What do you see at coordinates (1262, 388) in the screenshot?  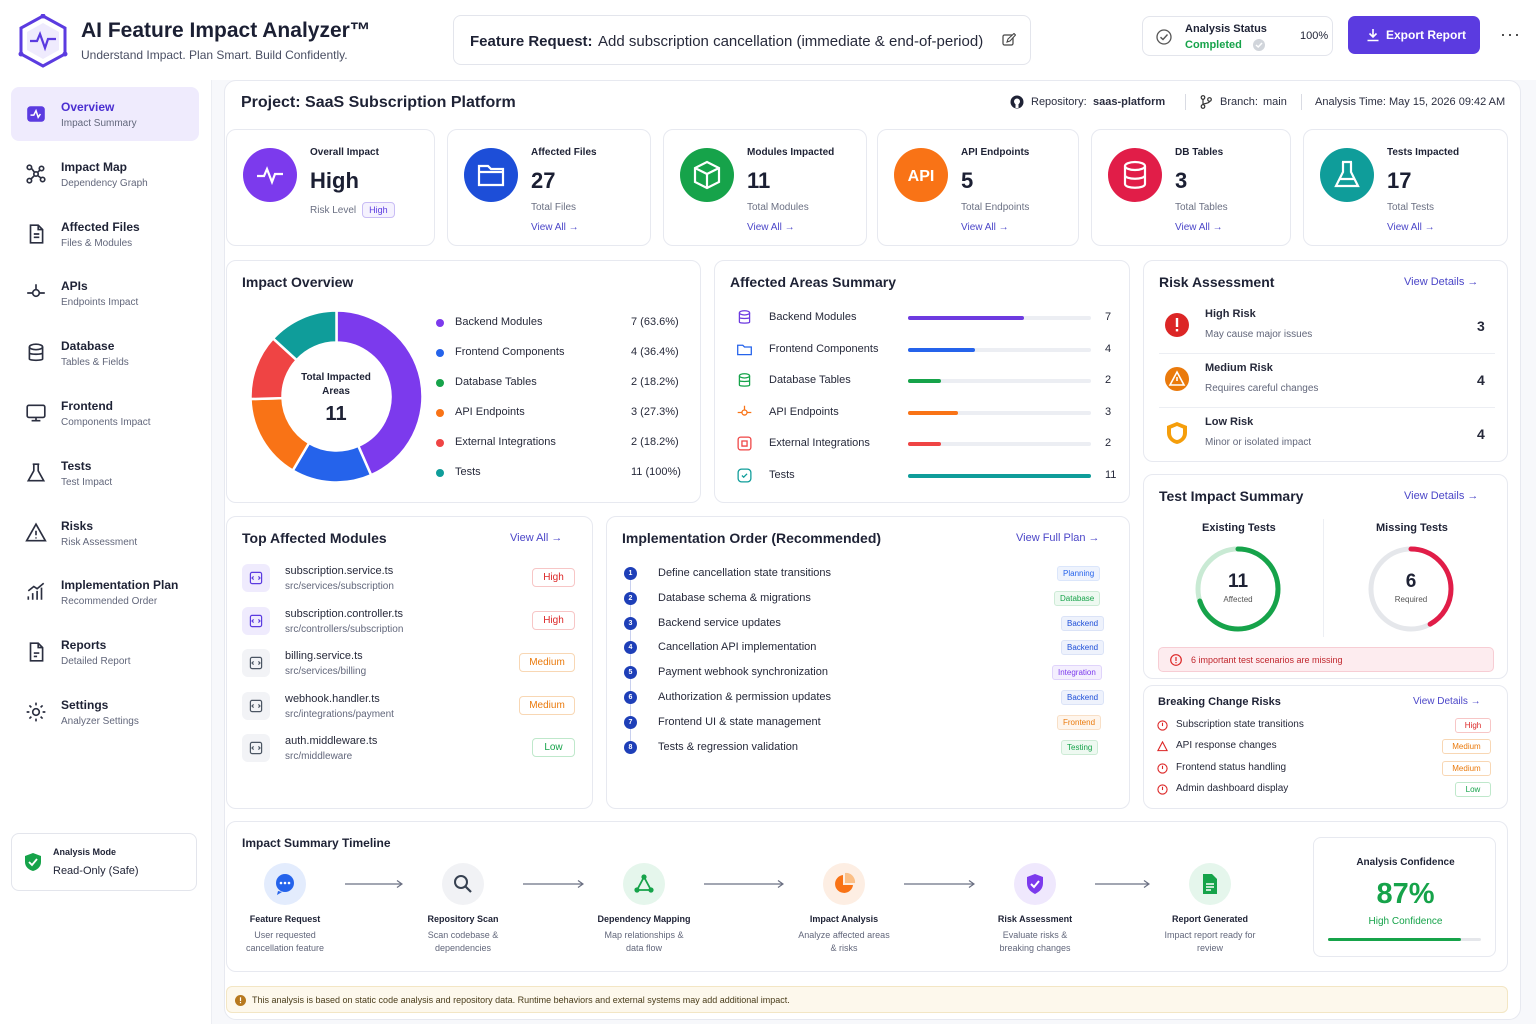 I see `risk-sub: Requires careful changes` at bounding box center [1262, 388].